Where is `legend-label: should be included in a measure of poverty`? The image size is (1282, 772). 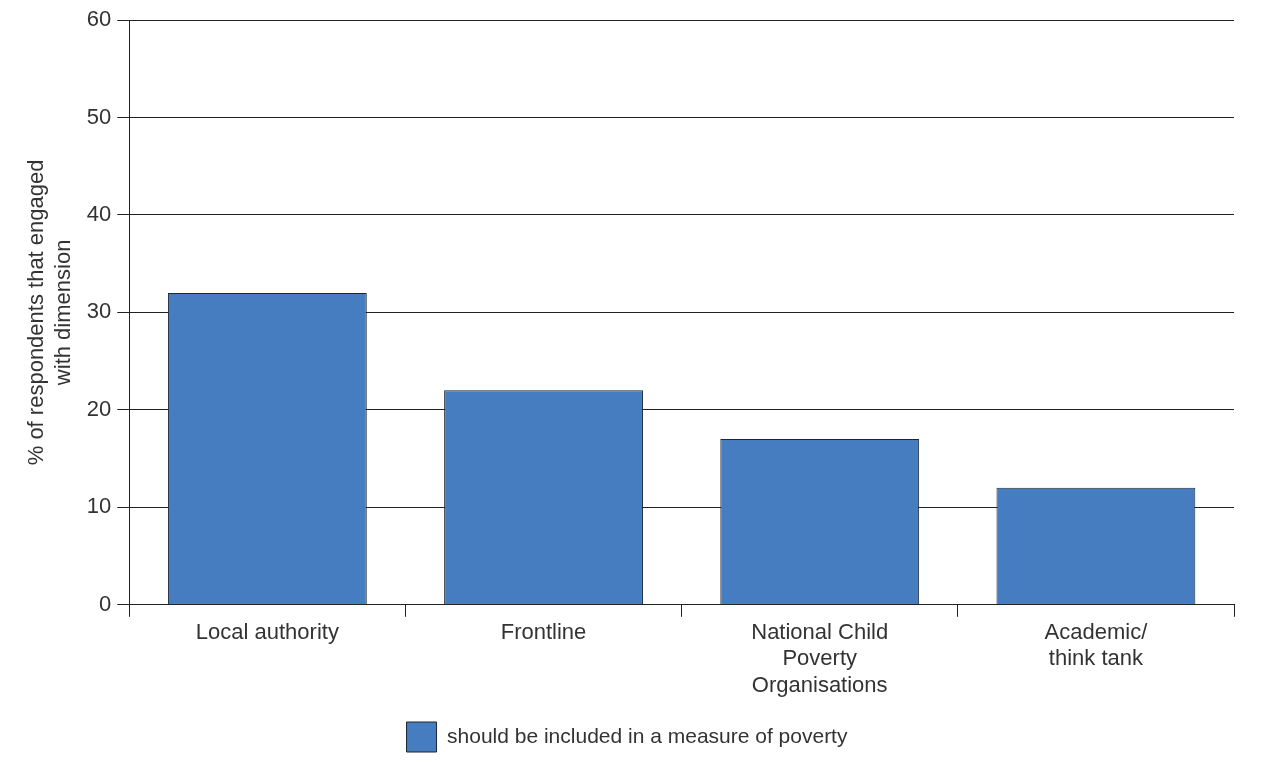 legend-label: should be included in a measure of poverty is located at coordinates (647, 735).